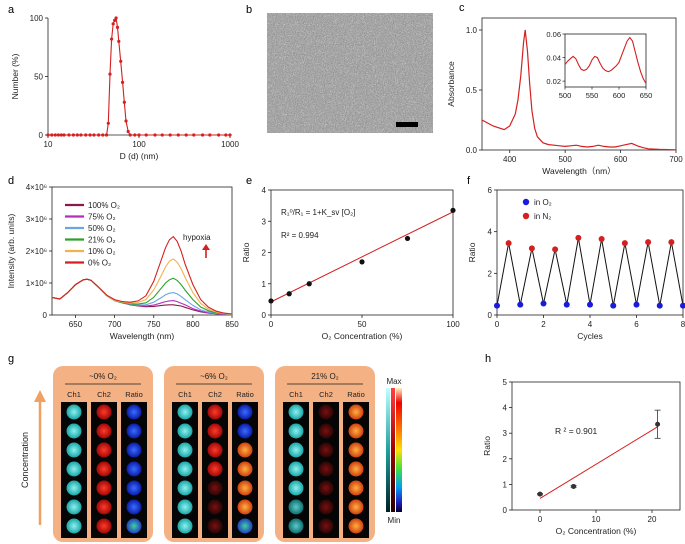 The image size is (685, 544). What do you see at coordinates (104, 205) in the screenshot?
I see `legend-label: 100% O₂` at bounding box center [104, 205].